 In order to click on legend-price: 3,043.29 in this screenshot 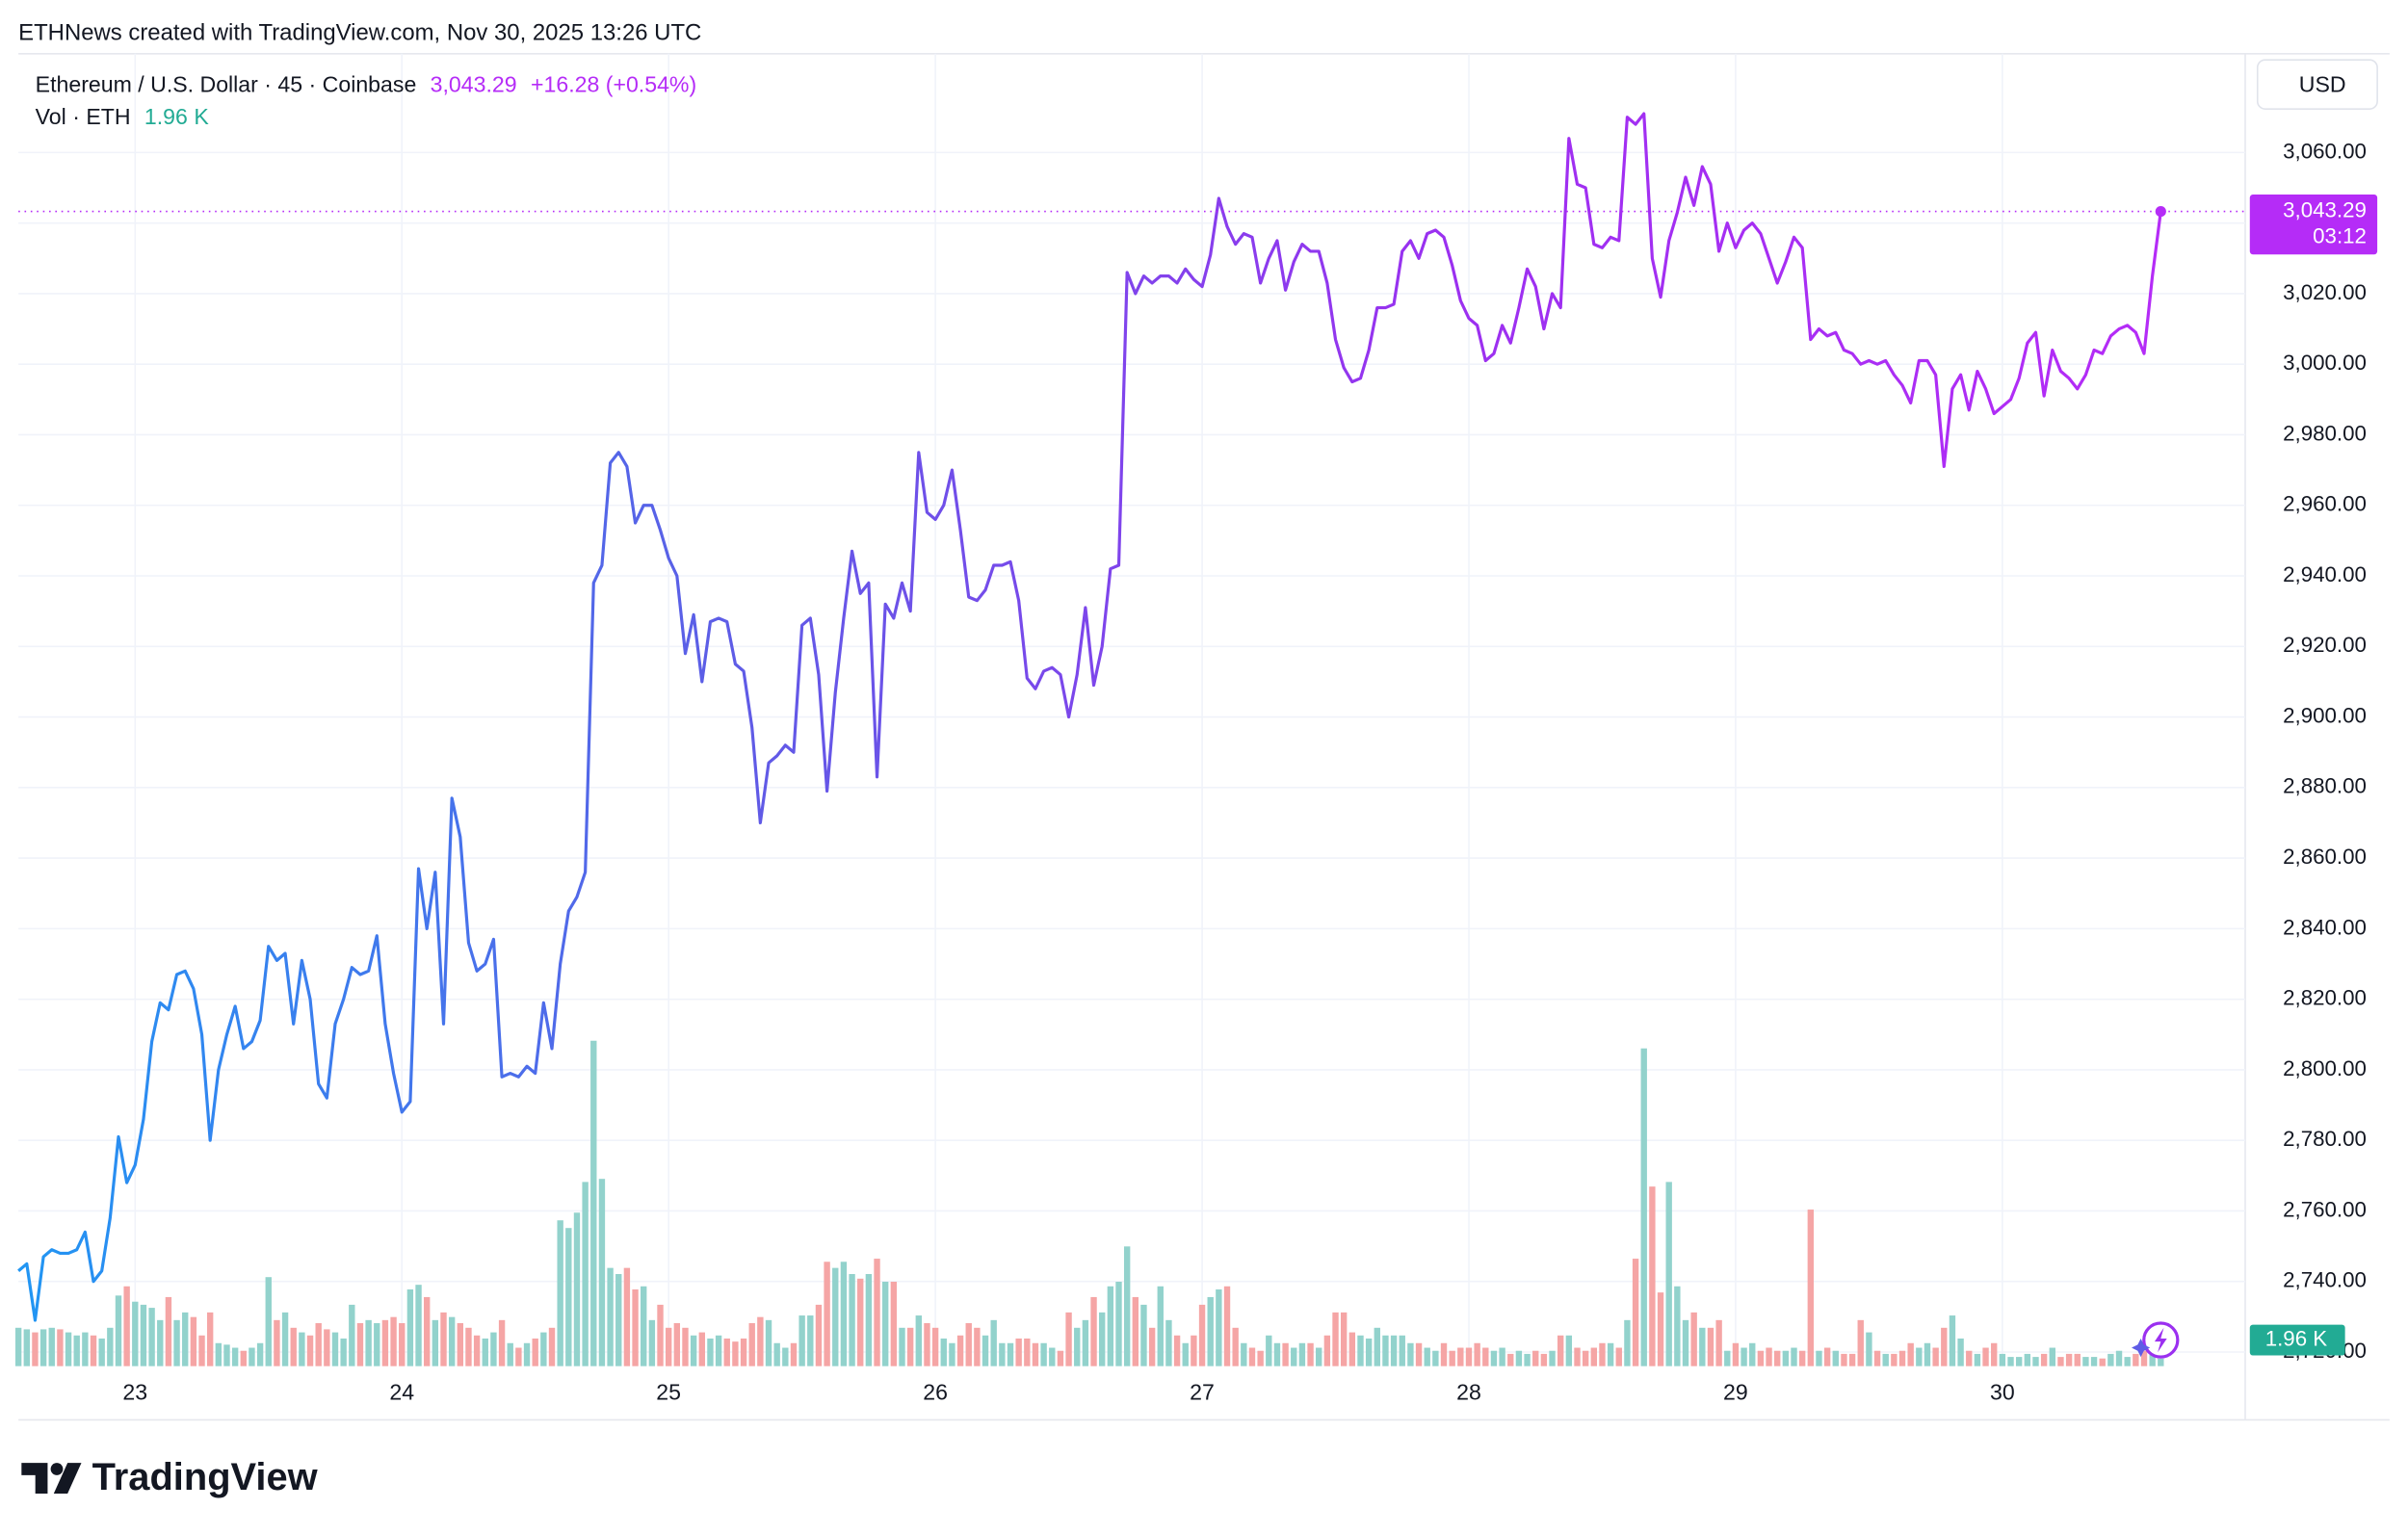, I will do `click(474, 83)`.